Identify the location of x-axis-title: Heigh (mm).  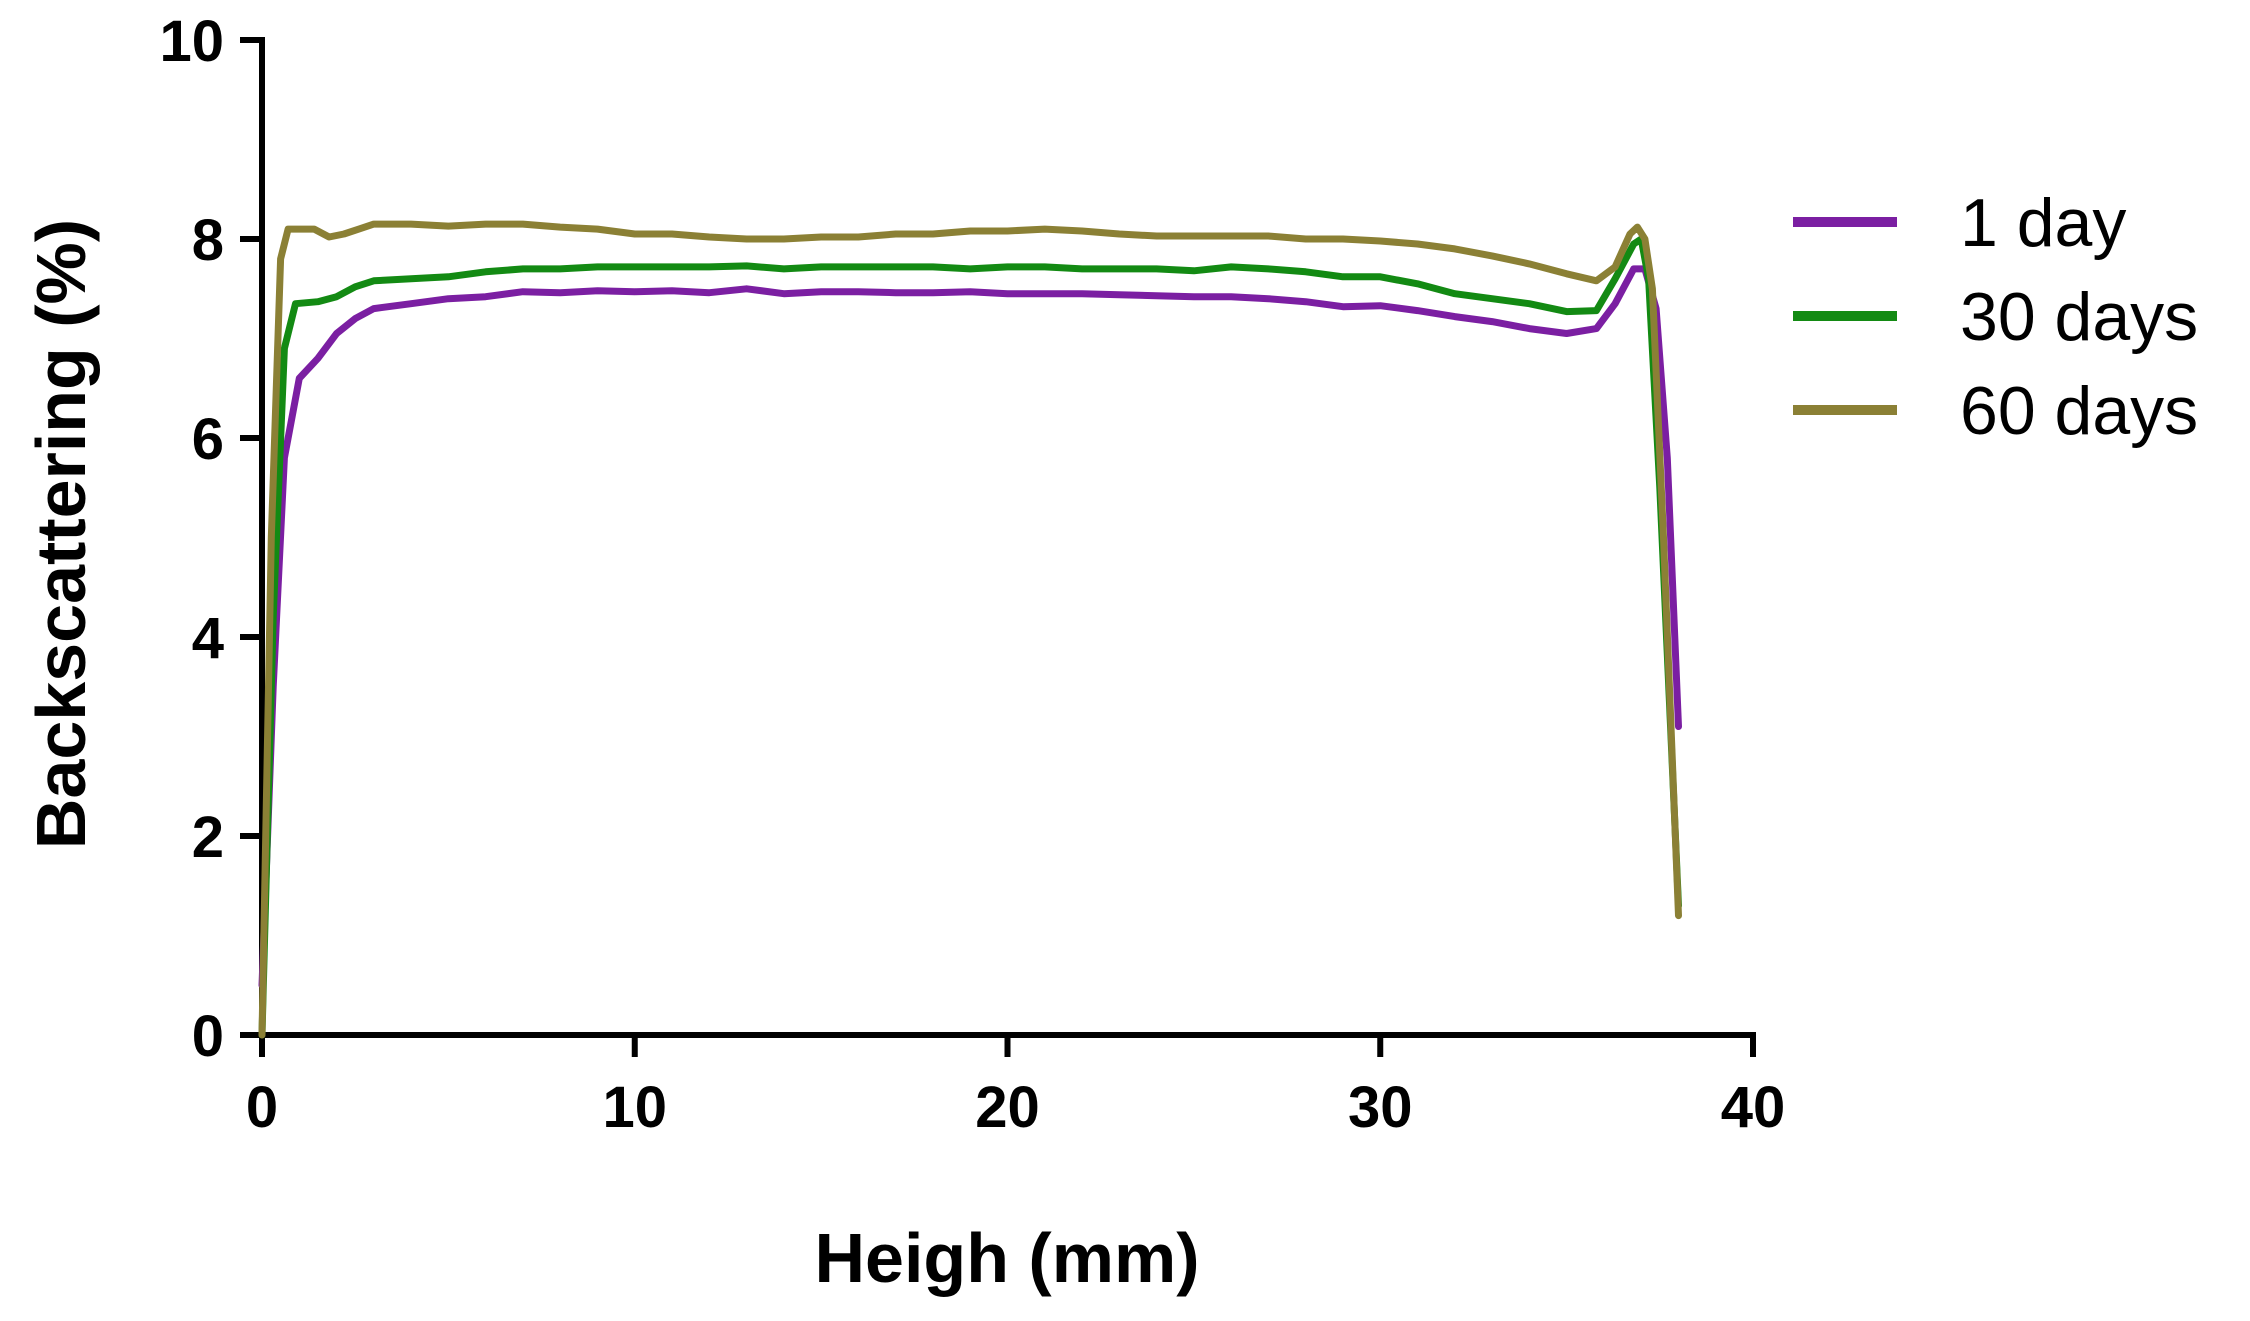
(1007, 1258).